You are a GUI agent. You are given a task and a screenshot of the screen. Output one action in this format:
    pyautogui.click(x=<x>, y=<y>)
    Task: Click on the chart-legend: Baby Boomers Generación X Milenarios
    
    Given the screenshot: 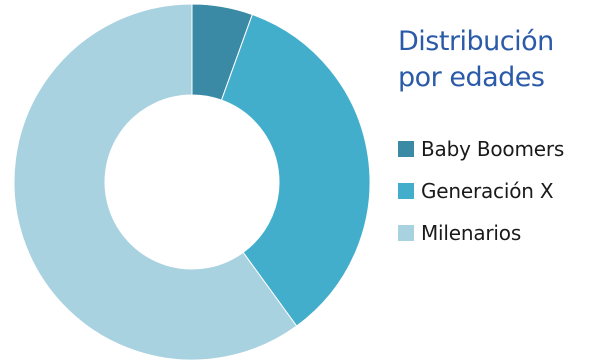 What is the action you would take?
    pyautogui.click(x=481, y=191)
    